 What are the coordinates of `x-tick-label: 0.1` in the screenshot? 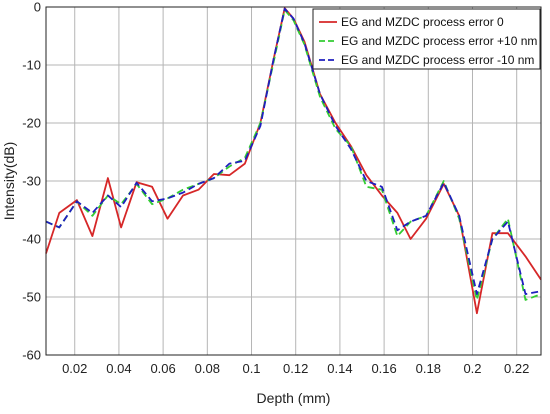 It's located at (251, 368).